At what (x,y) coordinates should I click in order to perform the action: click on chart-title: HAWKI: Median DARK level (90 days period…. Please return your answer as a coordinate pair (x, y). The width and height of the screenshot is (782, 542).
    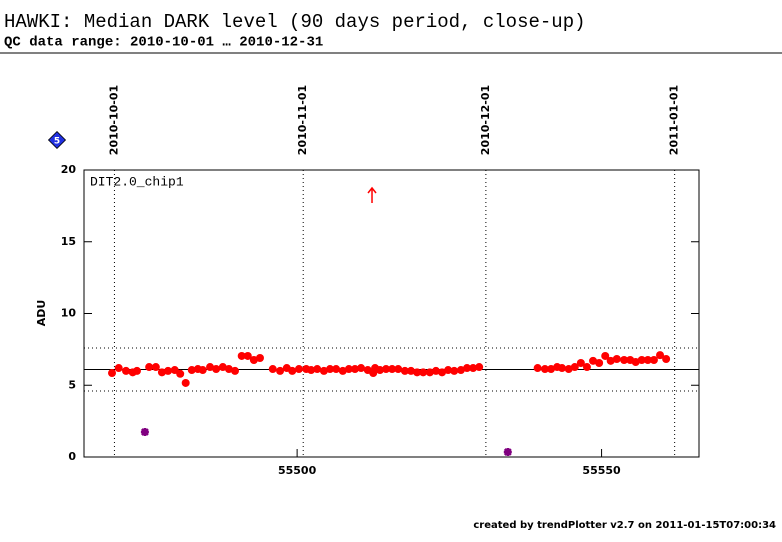
    Looking at the image, I should click on (295, 22).